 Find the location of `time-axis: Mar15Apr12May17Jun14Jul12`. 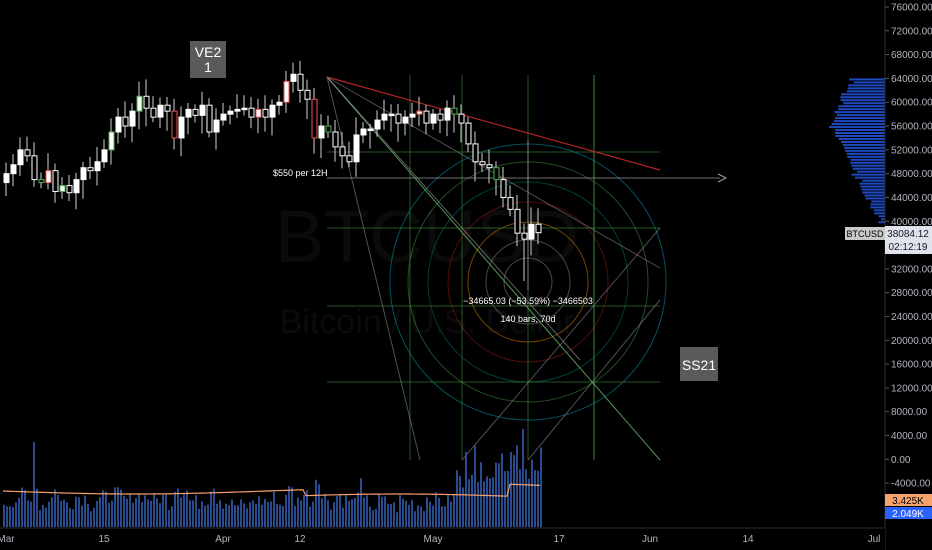

time-axis: Mar15Apr12May17Jun14Jul12 is located at coordinates (466, 538).